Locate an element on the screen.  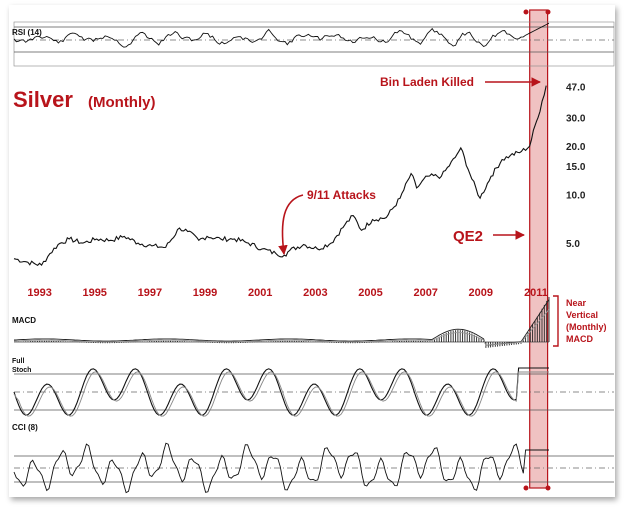
near-vertical-line2: Vertical is located at coordinates (582, 315).